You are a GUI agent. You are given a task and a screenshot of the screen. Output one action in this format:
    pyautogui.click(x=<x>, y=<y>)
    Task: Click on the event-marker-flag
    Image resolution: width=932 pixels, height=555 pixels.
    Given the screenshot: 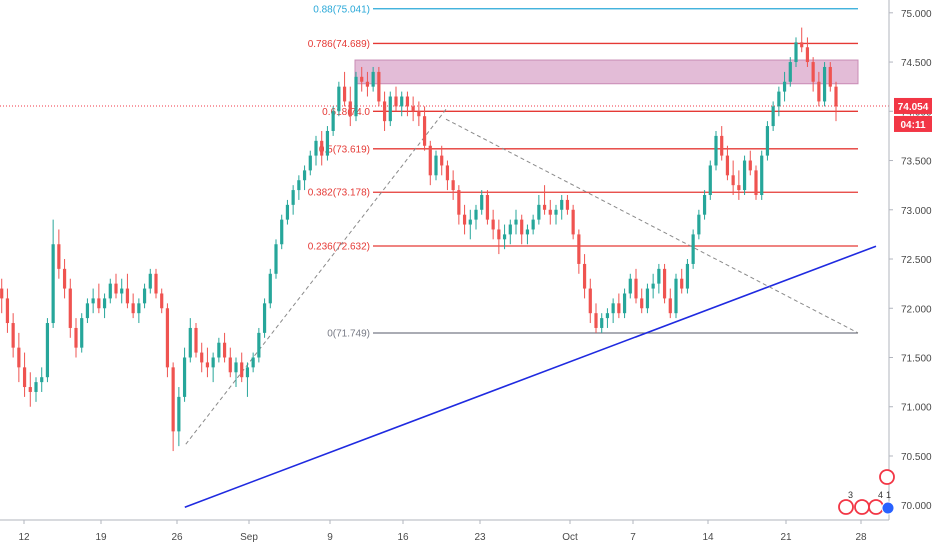 What is the action you would take?
    pyautogui.click(x=888, y=508)
    